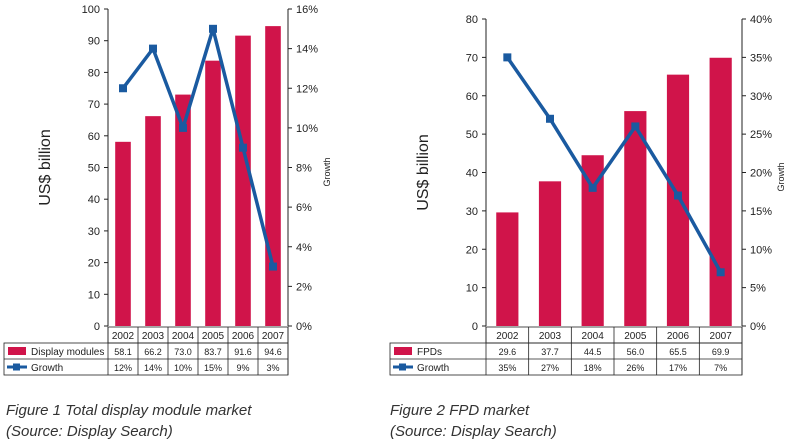 This screenshot has height=445, width=793. Describe the element at coordinates (94, 105) in the screenshot. I see `chart-1-left-tick-label: 70` at that location.